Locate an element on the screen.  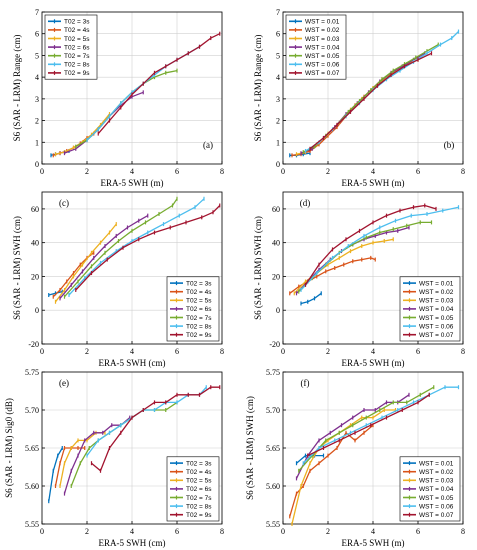
y-axis-label: S6 (SAR - LRM) Sig0 (dB) is located at coordinates (9, 448).